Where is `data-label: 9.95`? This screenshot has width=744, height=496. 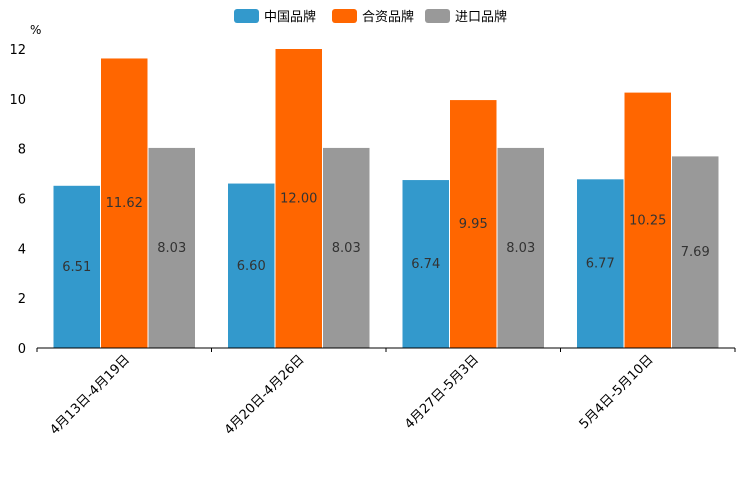
data-label: 9.95 is located at coordinates (473, 224).